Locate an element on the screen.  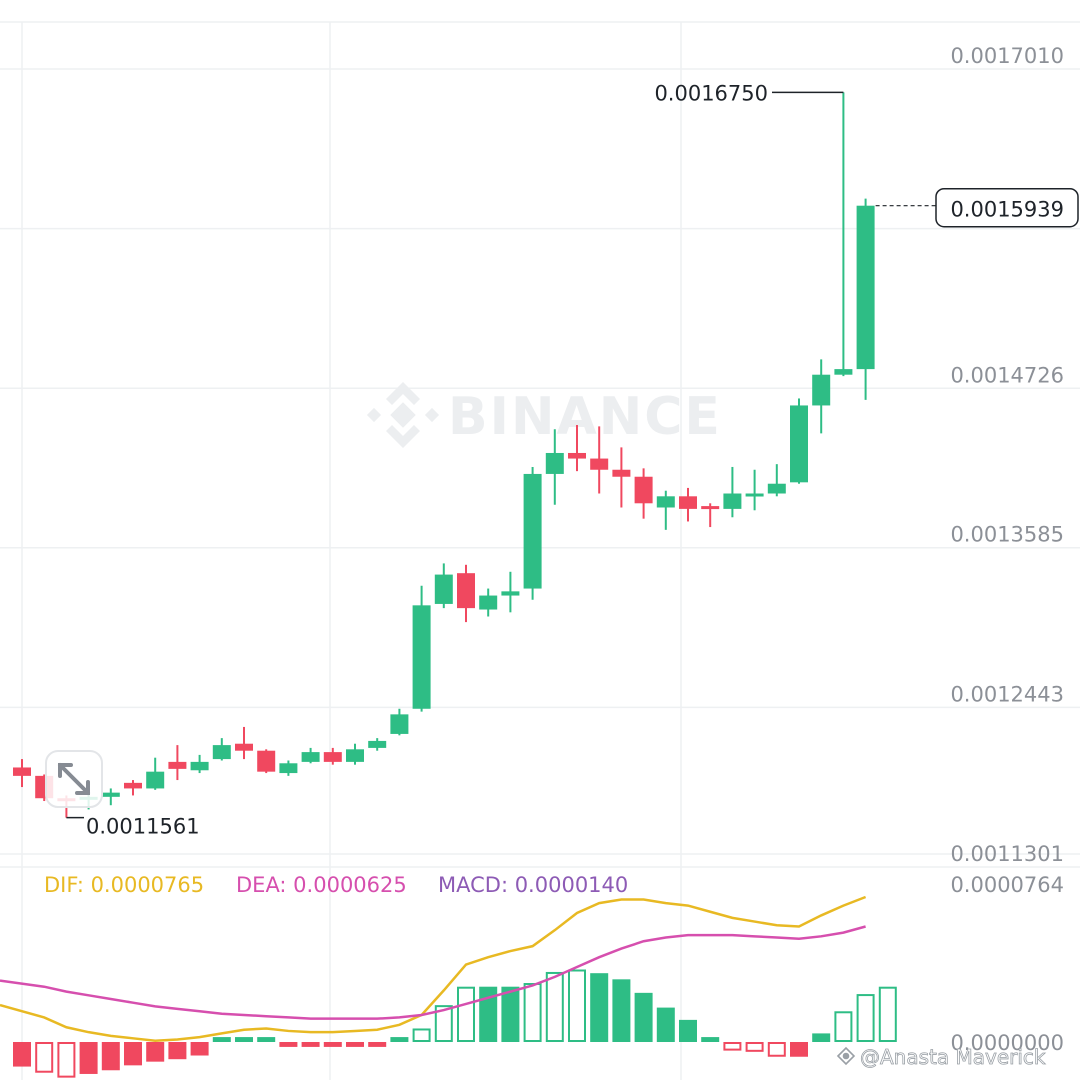
last-price-label: 0.0015939 is located at coordinates (1007, 210).